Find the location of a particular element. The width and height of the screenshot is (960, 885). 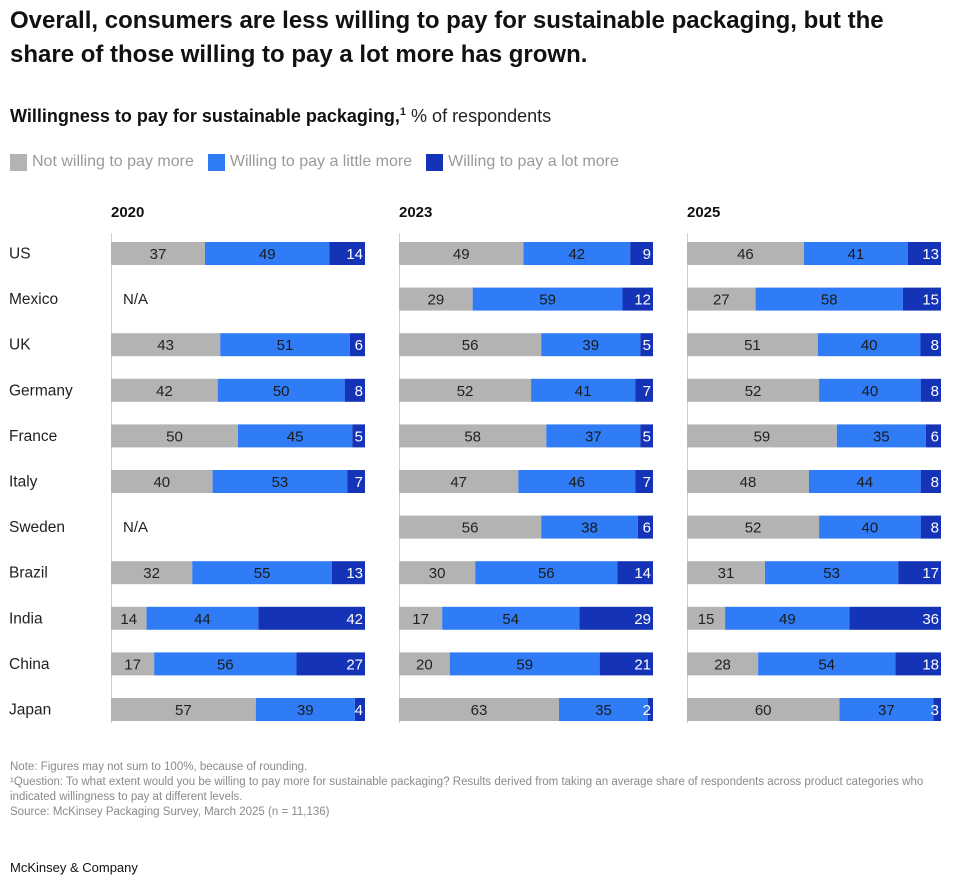

bar-segment-not-willing-japan-2025 is located at coordinates (763, 709).